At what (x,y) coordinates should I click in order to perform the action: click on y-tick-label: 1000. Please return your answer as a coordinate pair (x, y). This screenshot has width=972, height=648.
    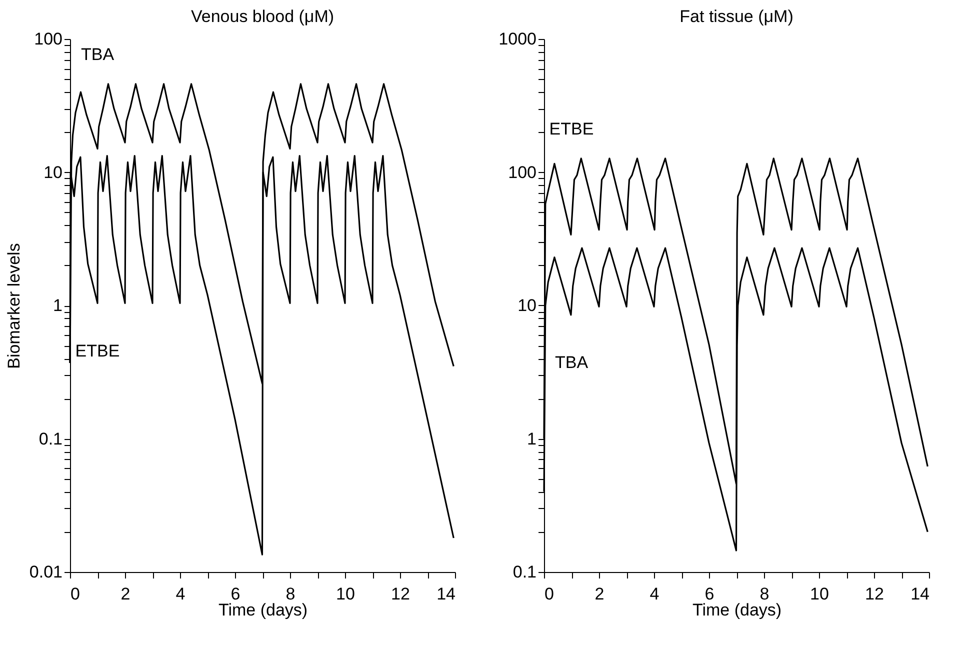
    Looking at the image, I should click on (517, 39).